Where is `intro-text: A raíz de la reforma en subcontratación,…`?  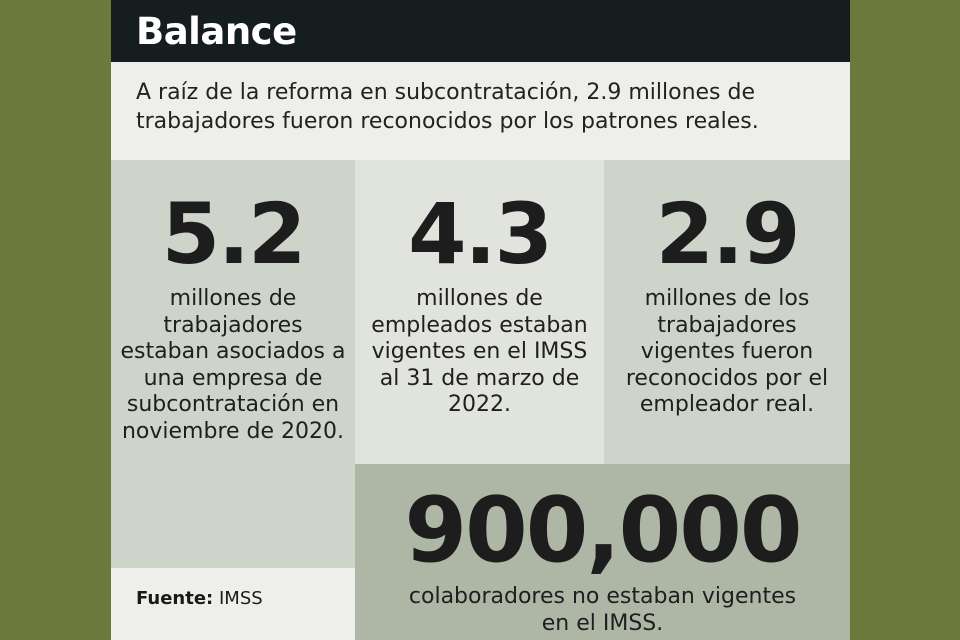 intro-text: A raíz de la reforma en subcontratación,… is located at coordinates (447, 107).